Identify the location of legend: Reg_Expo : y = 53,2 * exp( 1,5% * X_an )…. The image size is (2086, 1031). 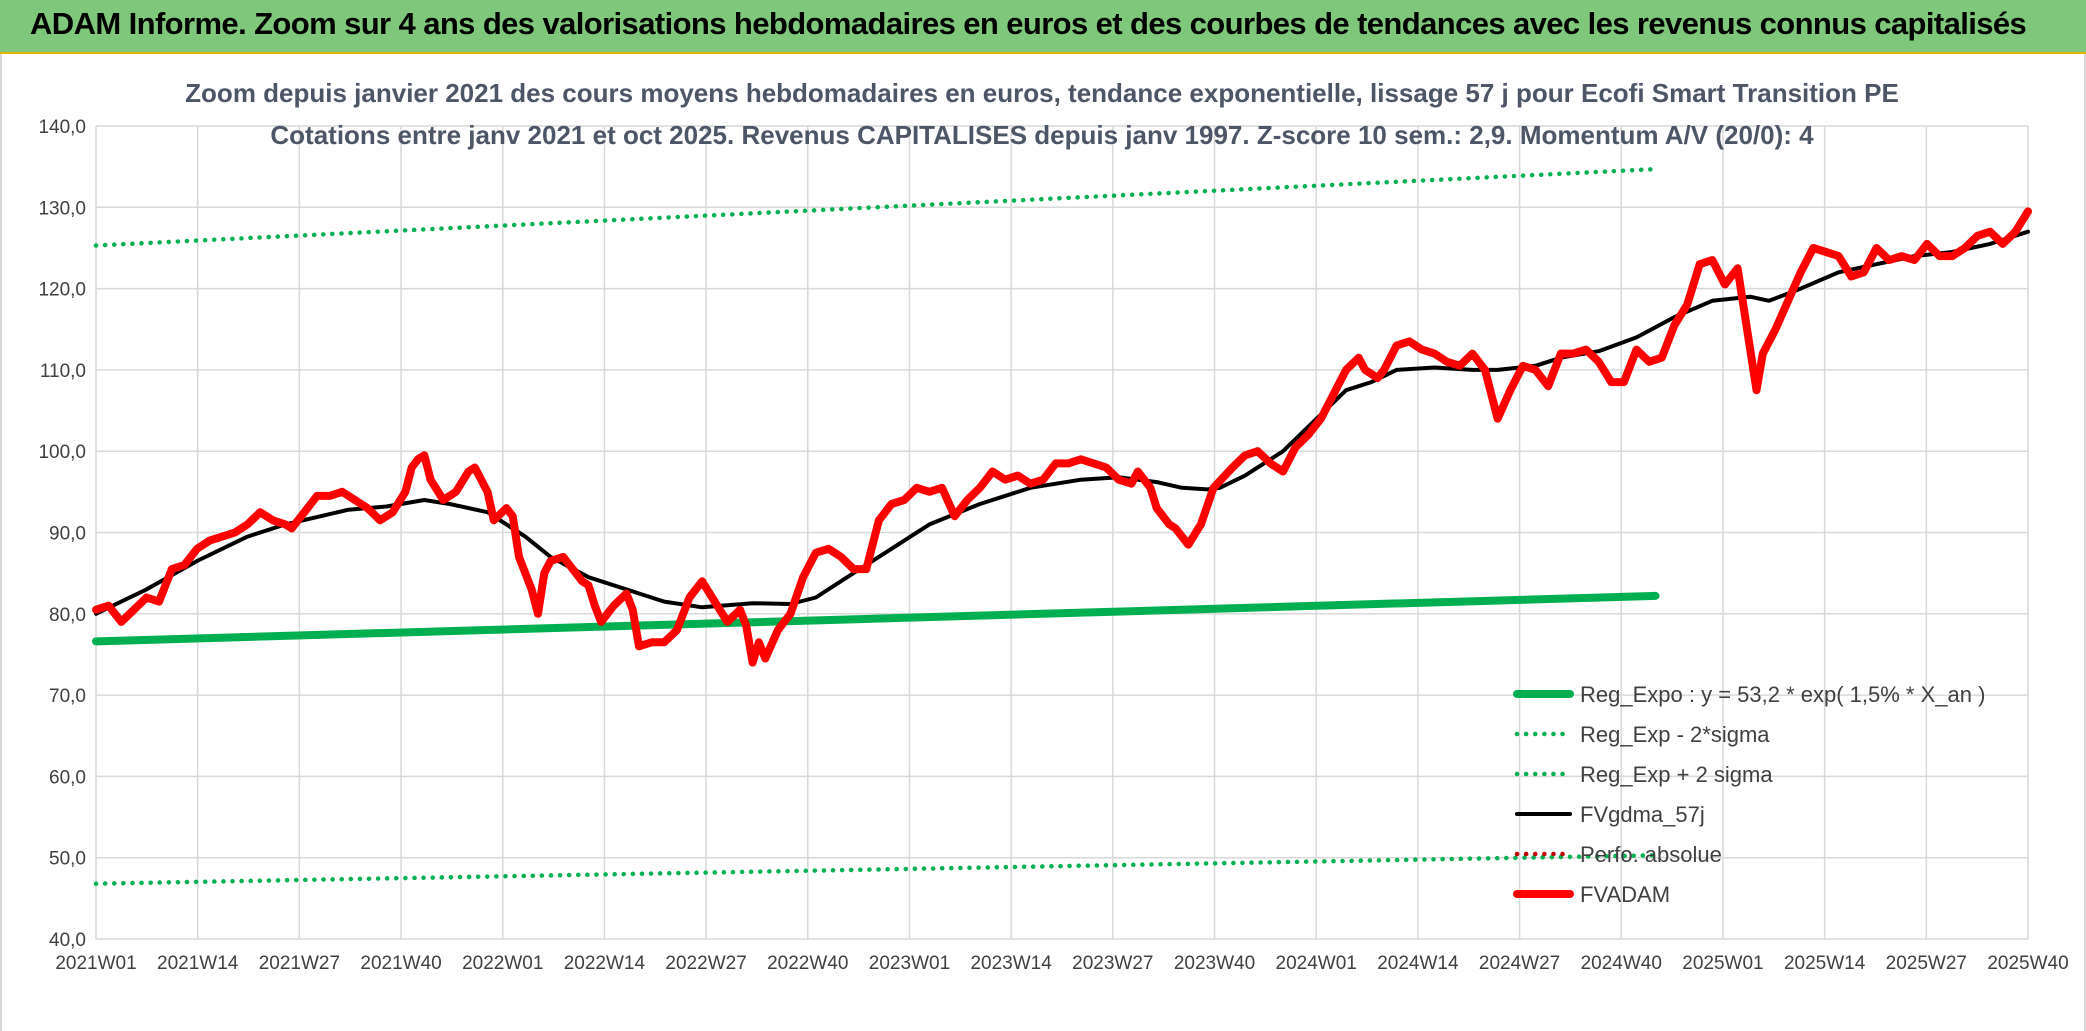
(1749, 794).